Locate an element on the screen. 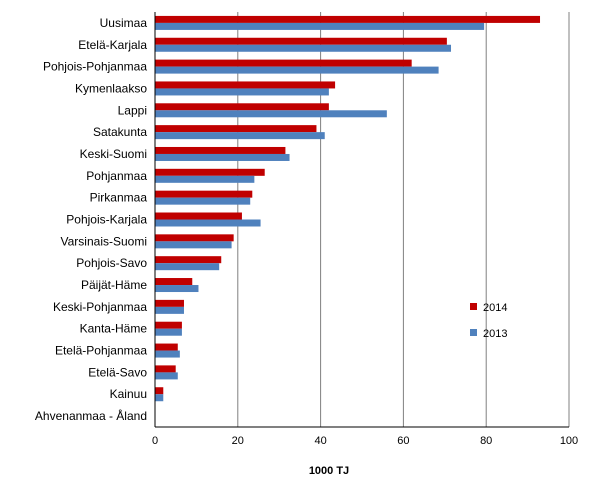 The height and width of the screenshot is (491, 605). category-label: Pohjois-Pohjanmaa is located at coordinates (95, 67).